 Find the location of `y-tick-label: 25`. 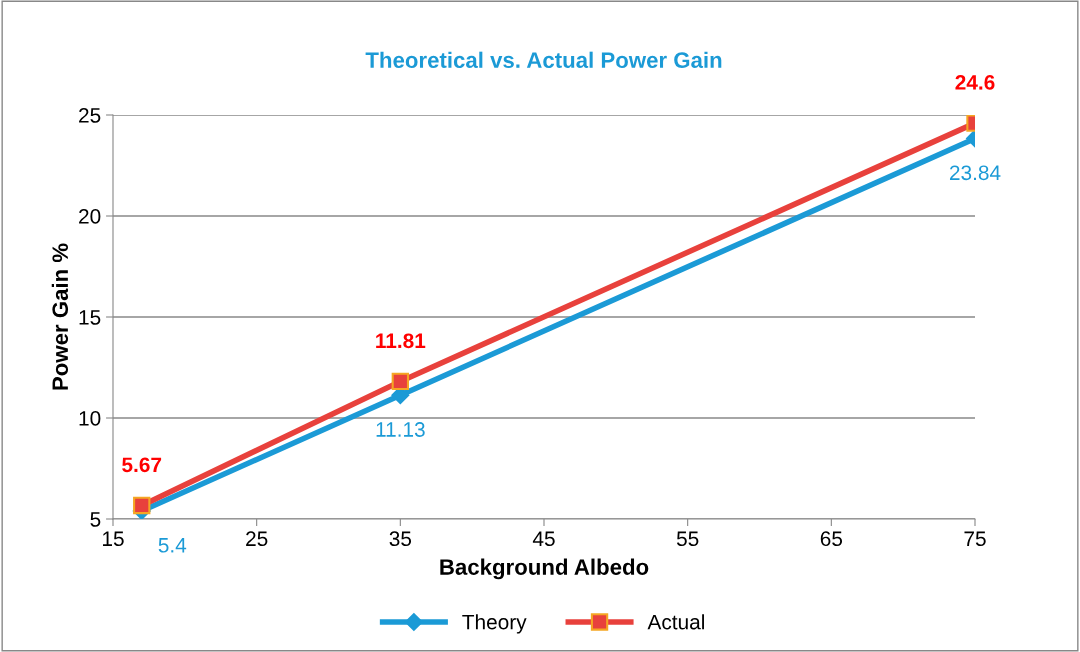

y-tick-label: 25 is located at coordinates (90, 115).